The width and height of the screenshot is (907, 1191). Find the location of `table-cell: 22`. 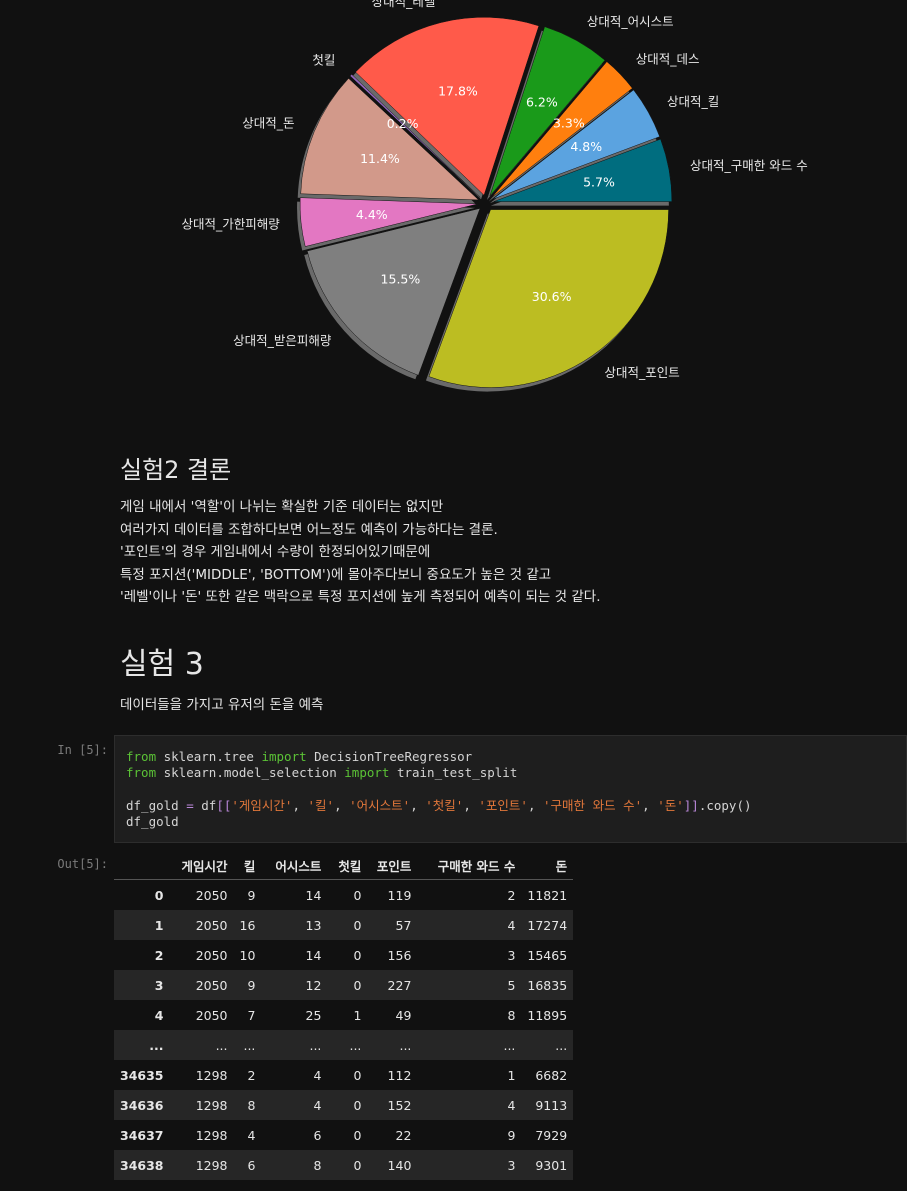

table-cell: 22 is located at coordinates (403, 1135).